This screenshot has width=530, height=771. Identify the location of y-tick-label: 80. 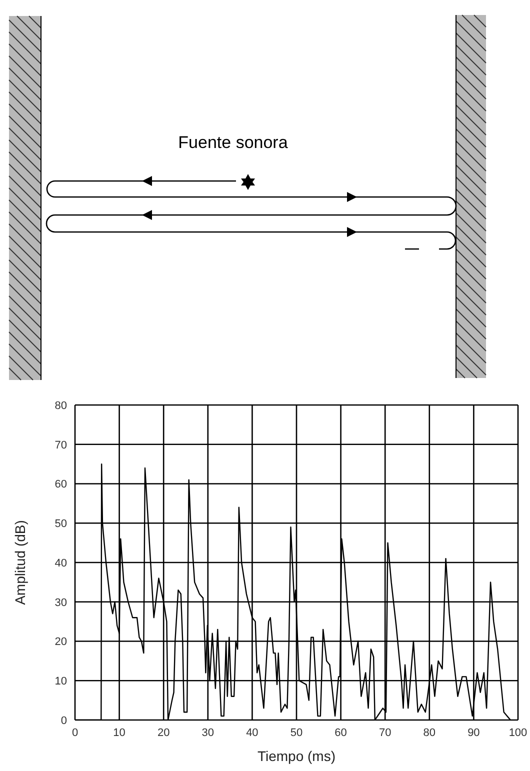
(60, 406).